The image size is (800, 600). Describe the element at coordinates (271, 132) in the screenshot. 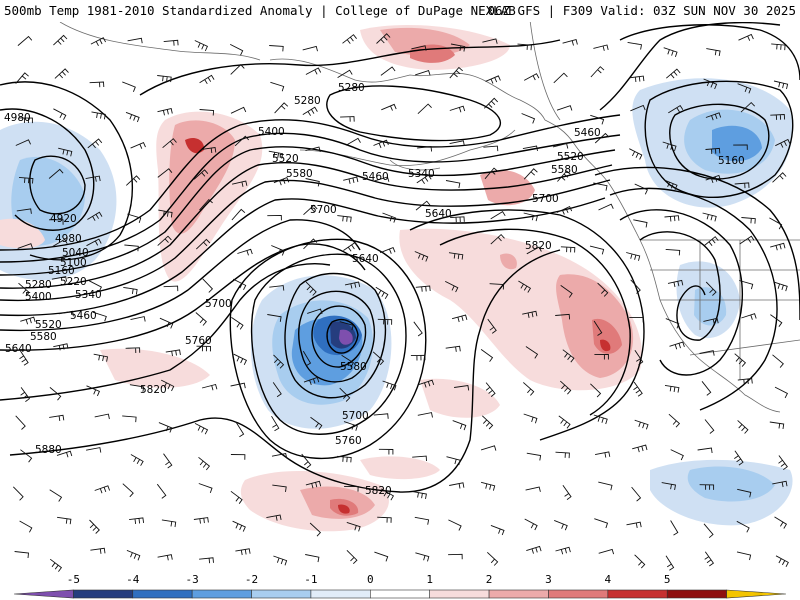

I see `contour-label: 5400` at that location.